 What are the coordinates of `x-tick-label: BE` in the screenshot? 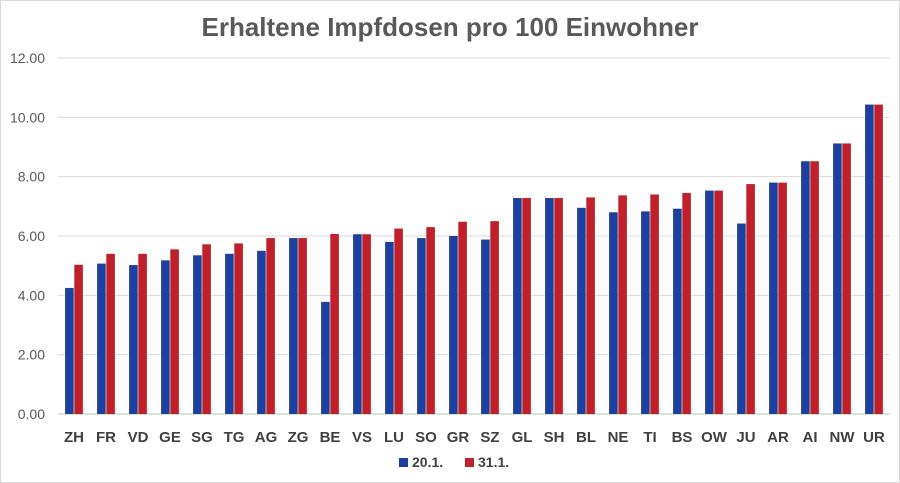 It's located at (330, 437).